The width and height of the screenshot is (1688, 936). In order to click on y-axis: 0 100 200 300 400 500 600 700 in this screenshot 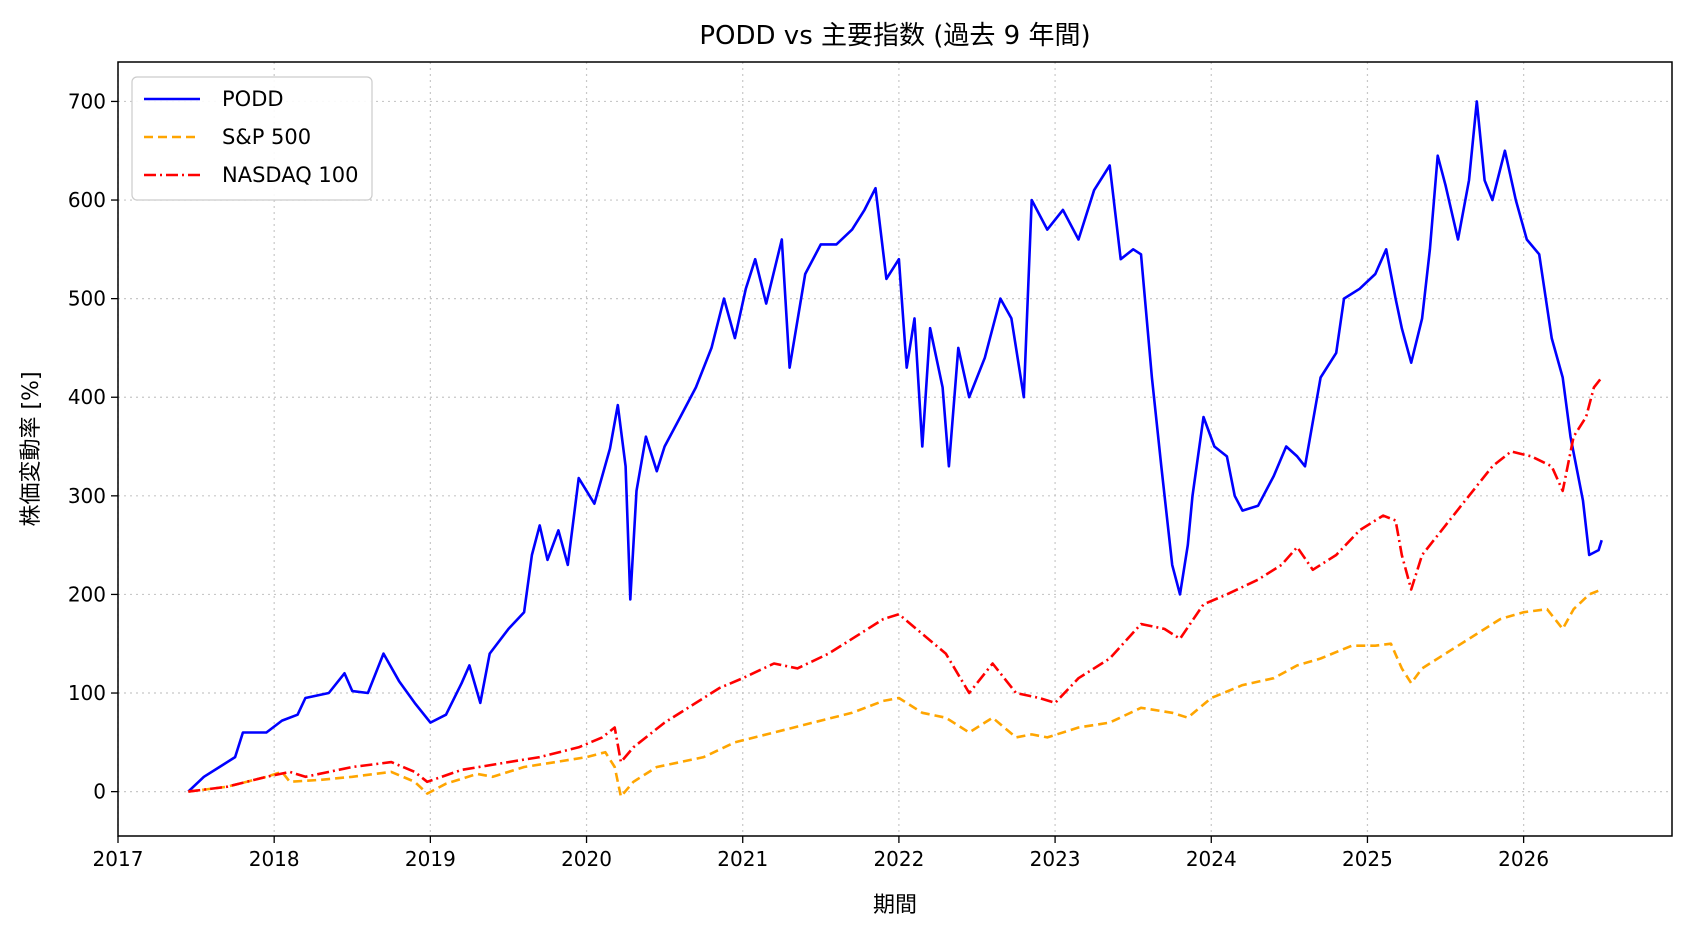, I will do `click(93, 446)`.